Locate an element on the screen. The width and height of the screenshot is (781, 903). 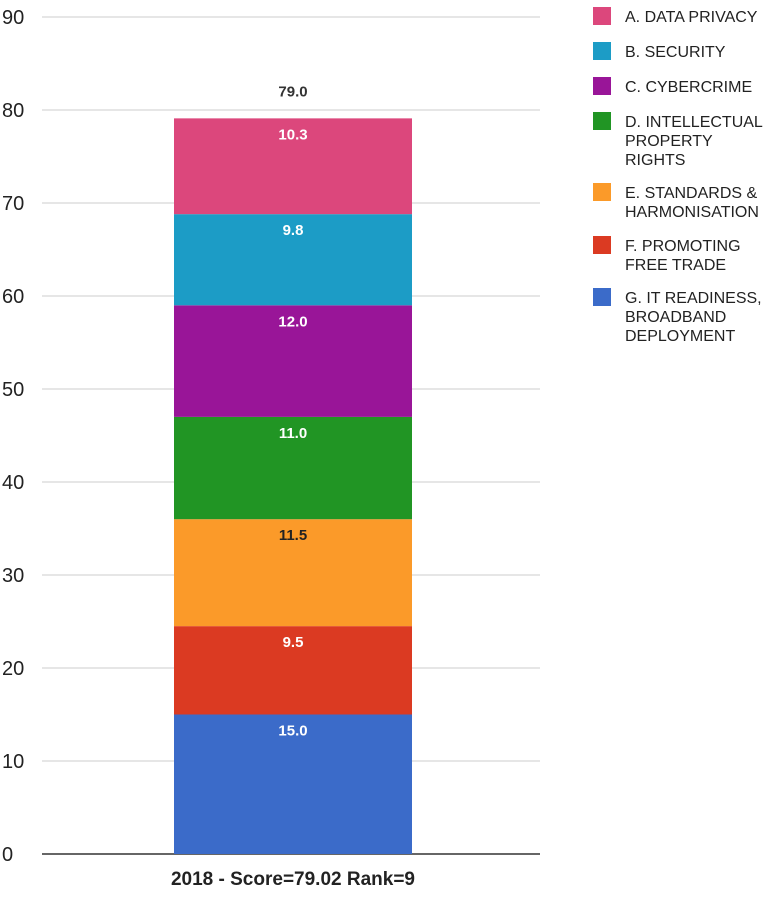
legend-label: D. INTELLECTUAL PROPERTY RIGHTS is located at coordinates (694, 141).